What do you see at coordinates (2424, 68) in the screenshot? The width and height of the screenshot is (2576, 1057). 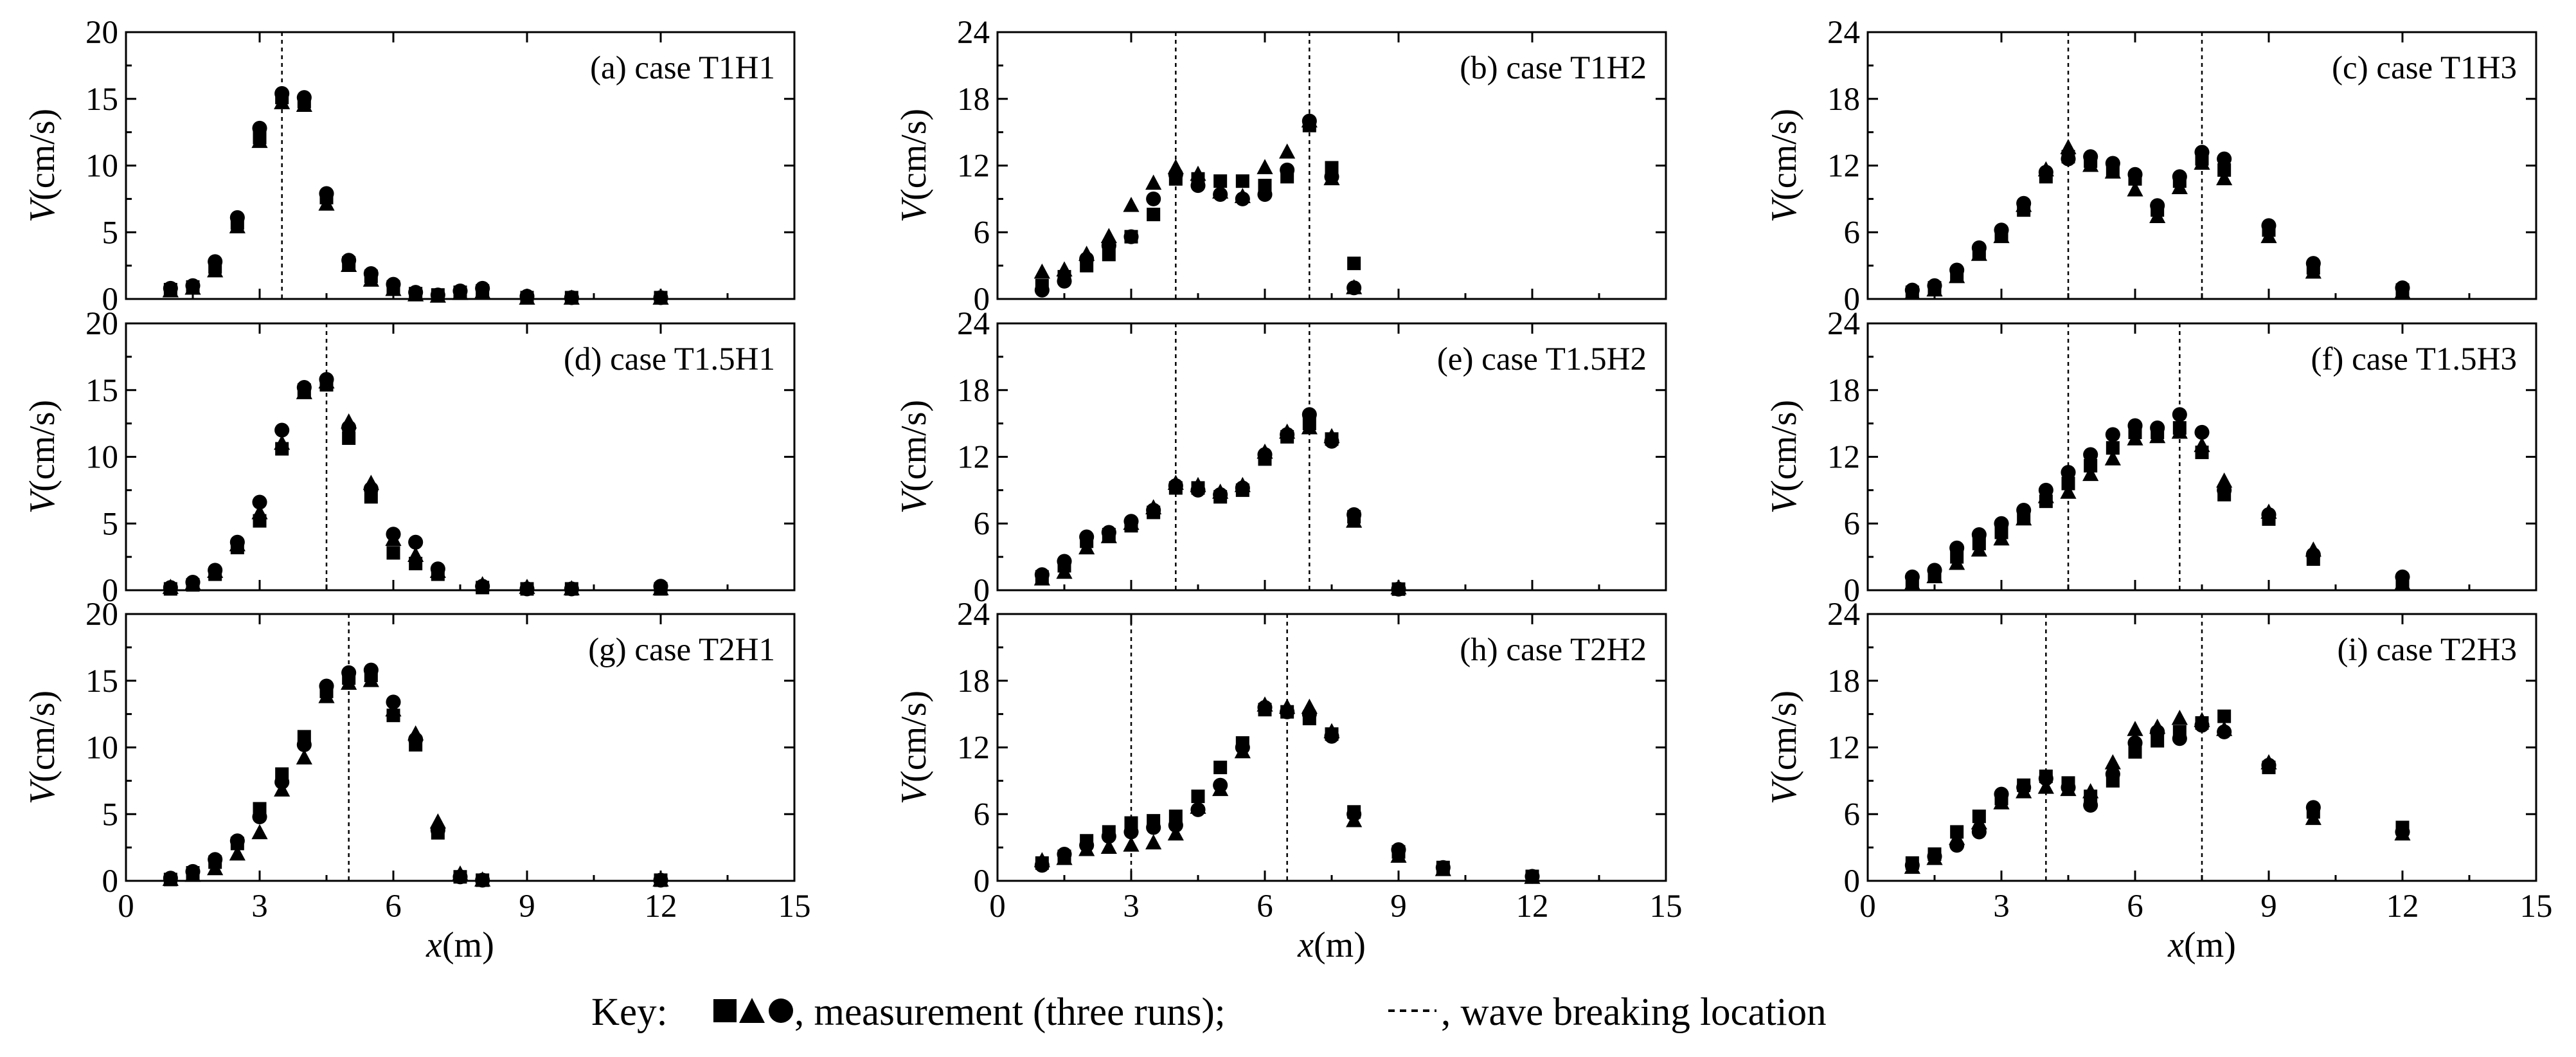 I see `panel-title: (c) case T1H3` at bounding box center [2424, 68].